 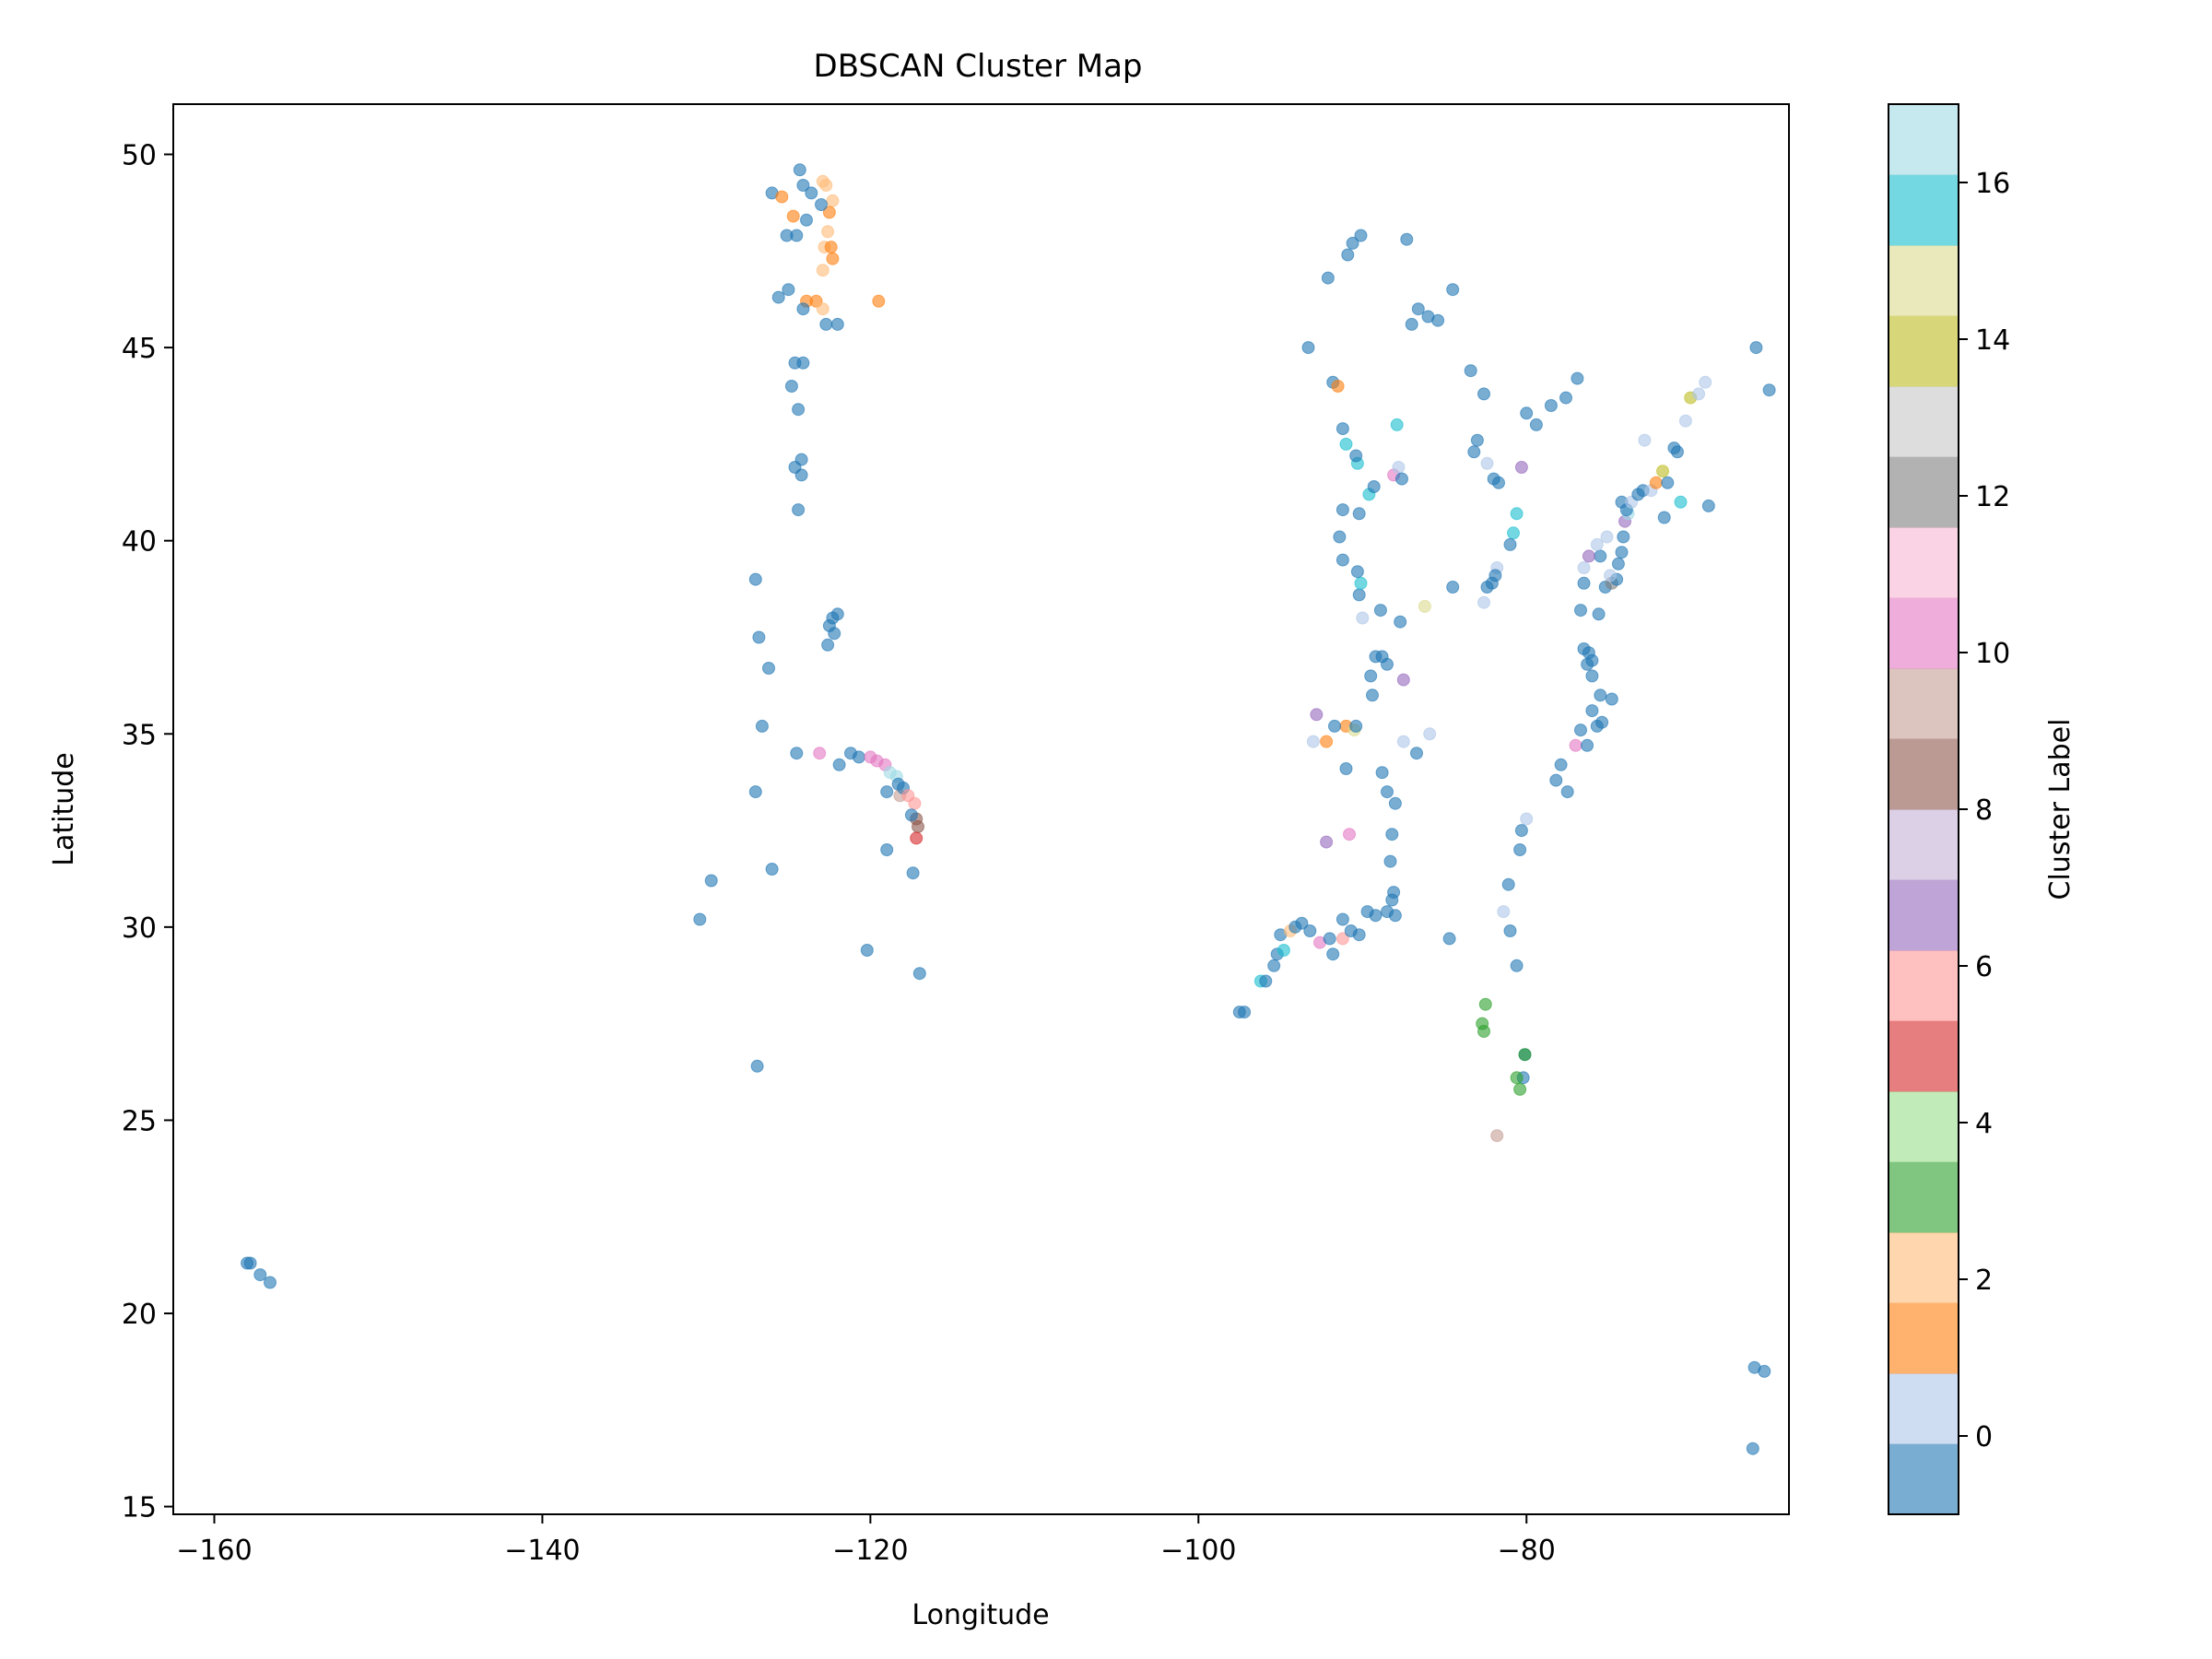 I want to click on x-tick-label: −120, so click(x=870, y=1551).